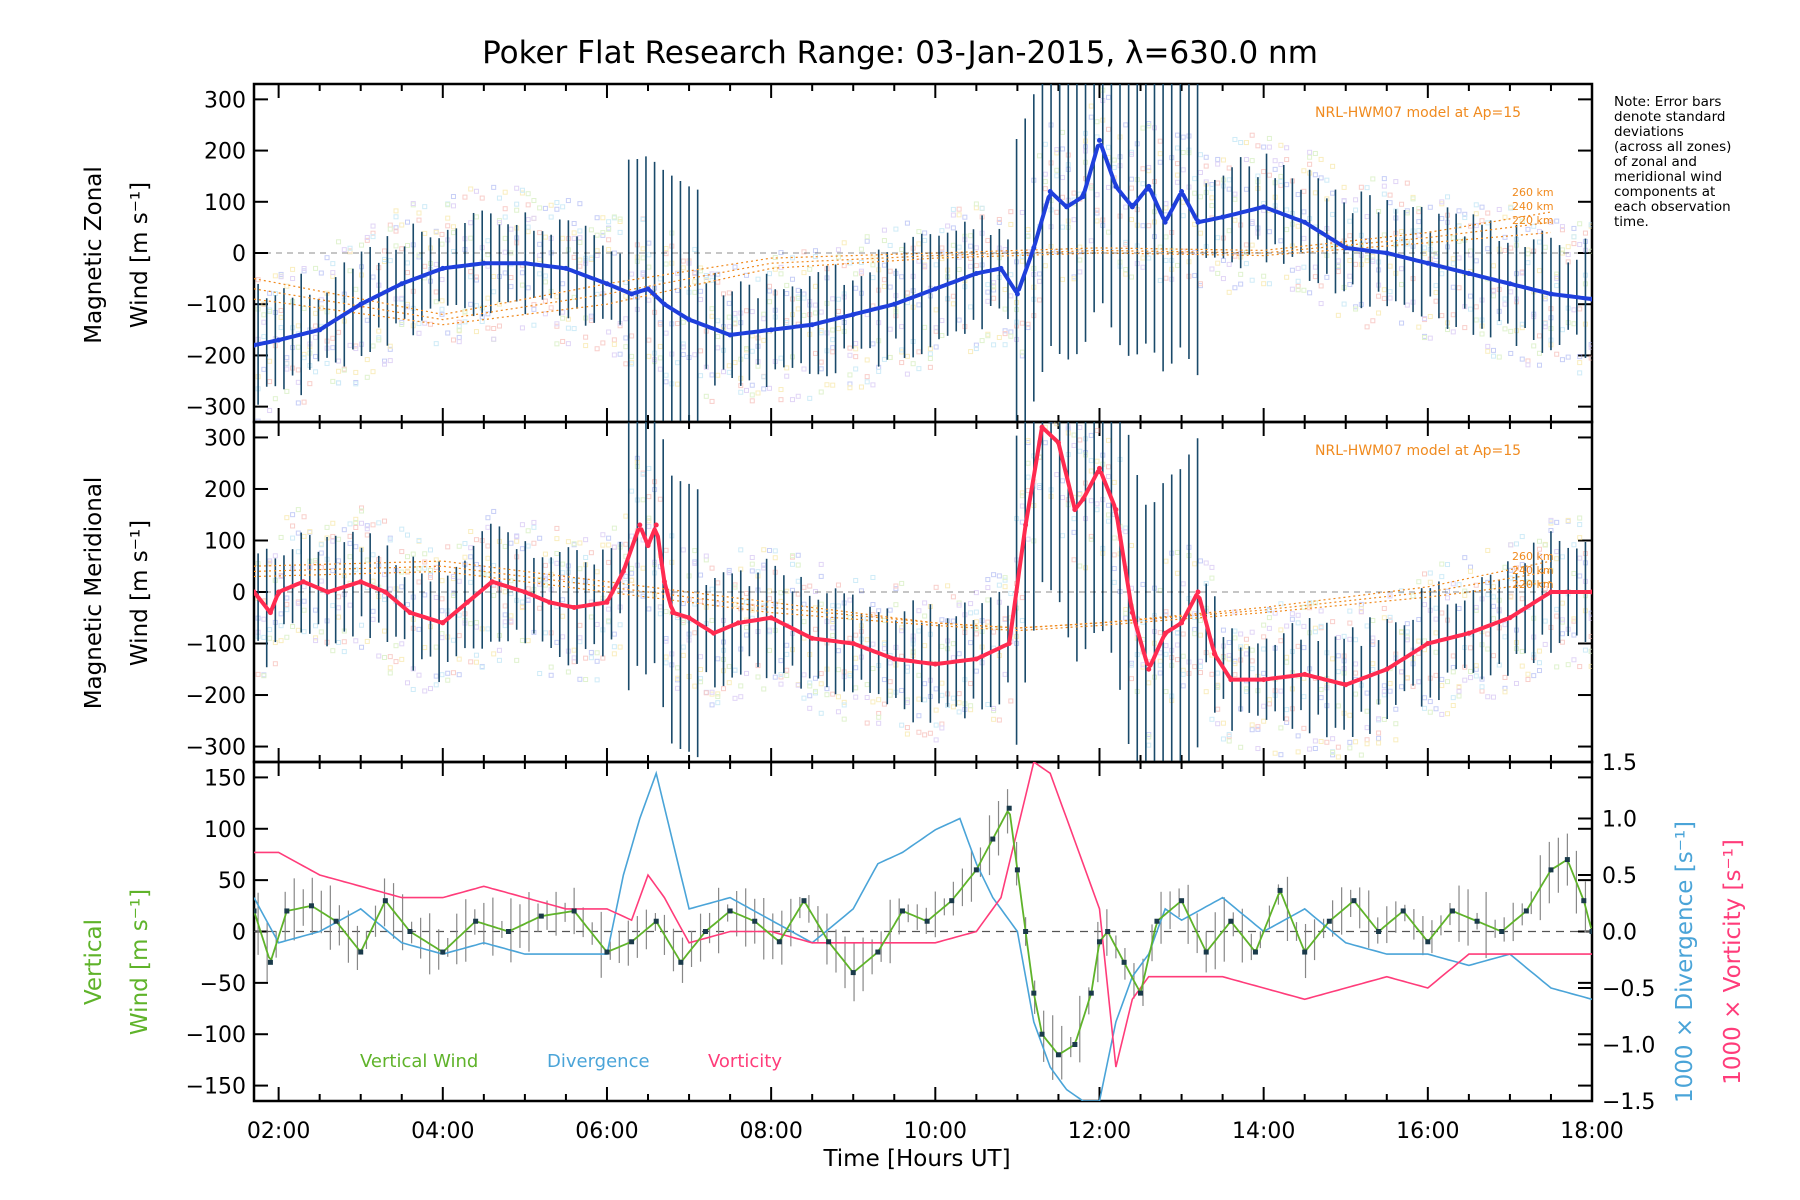 The width and height of the screenshot is (1800, 1200). Describe the element at coordinates (1667, 102) in the screenshot. I see `note-line: Note: Error bars` at that location.